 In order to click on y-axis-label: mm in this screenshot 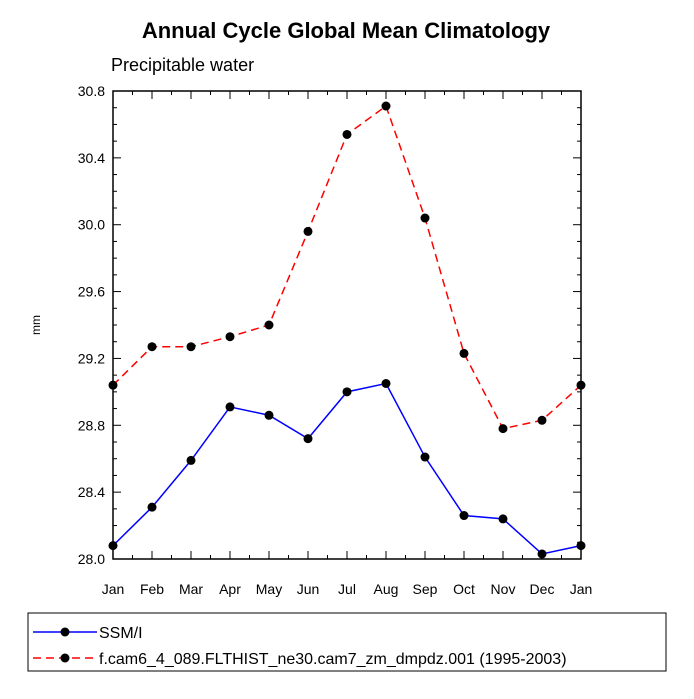, I will do `click(36, 325)`.